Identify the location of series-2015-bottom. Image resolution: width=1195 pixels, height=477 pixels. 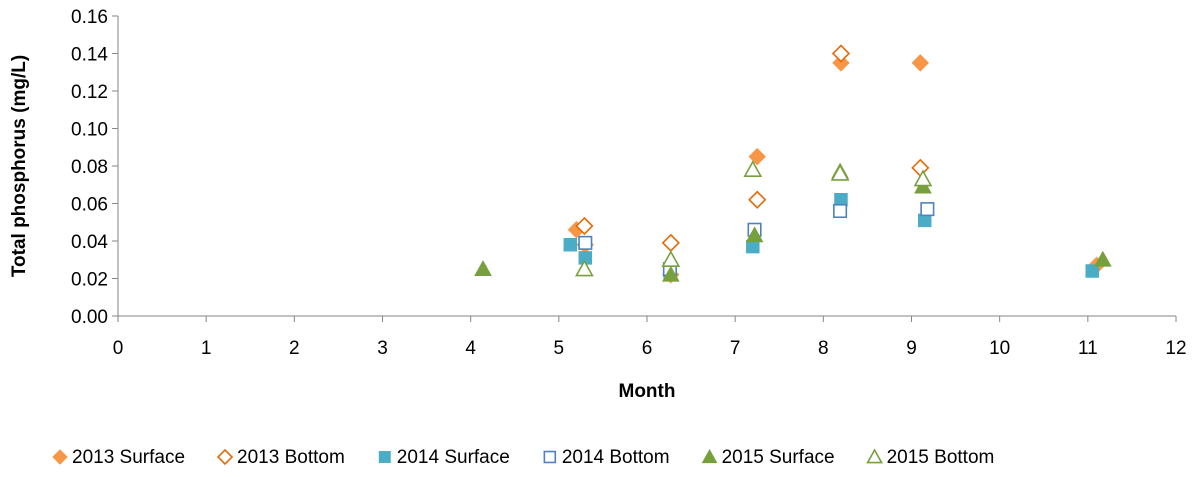
(754, 218).